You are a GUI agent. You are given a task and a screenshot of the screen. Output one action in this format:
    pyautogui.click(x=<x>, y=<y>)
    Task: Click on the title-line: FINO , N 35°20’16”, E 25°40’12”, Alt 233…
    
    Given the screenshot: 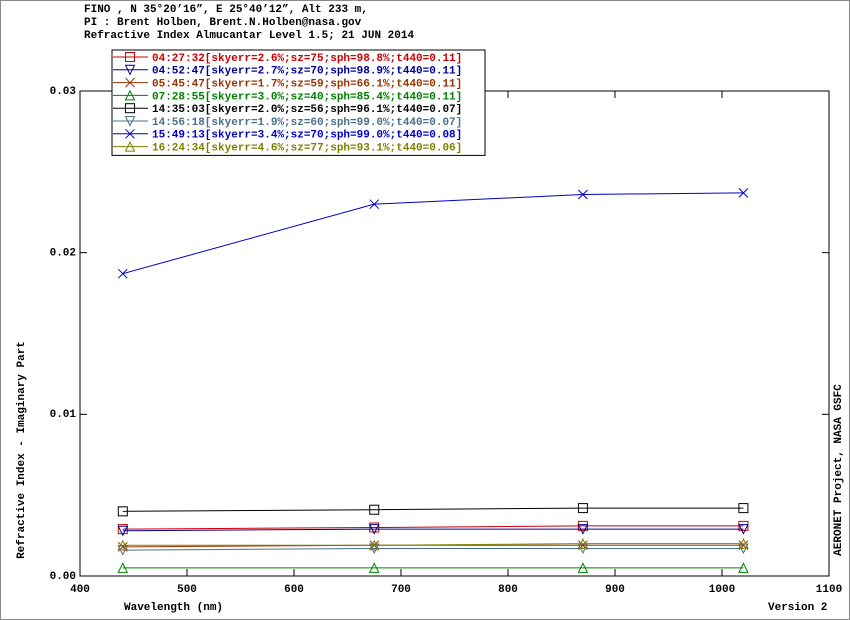 What is the action you would take?
    pyautogui.click(x=226, y=10)
    